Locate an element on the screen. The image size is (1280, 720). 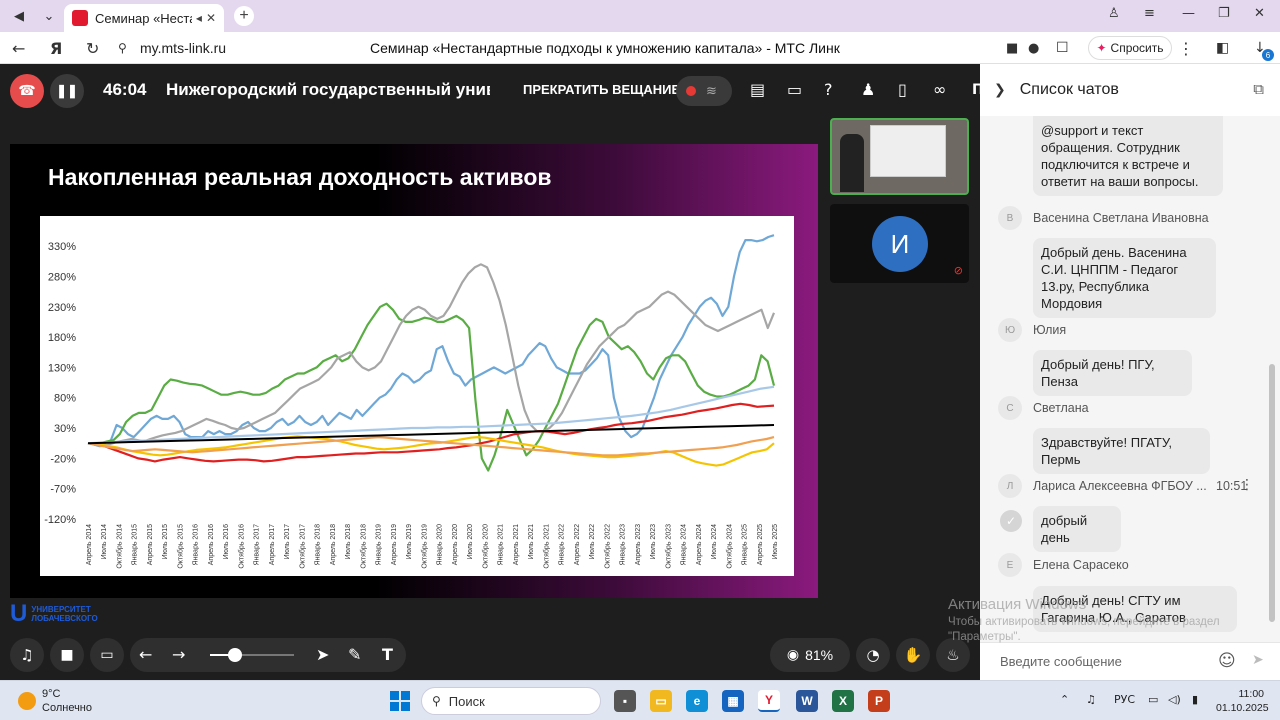
mic-status-icon: ● is located at coordinates (1034, 48).